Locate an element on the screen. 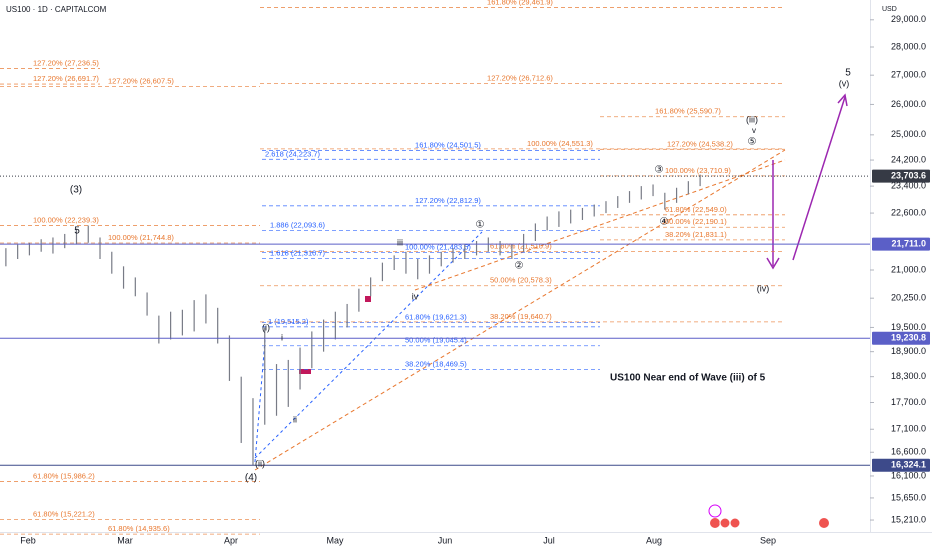 The height and width of the screenshot is (550, 932). x-tick-label: Jun is located at coordinates (445, 540).